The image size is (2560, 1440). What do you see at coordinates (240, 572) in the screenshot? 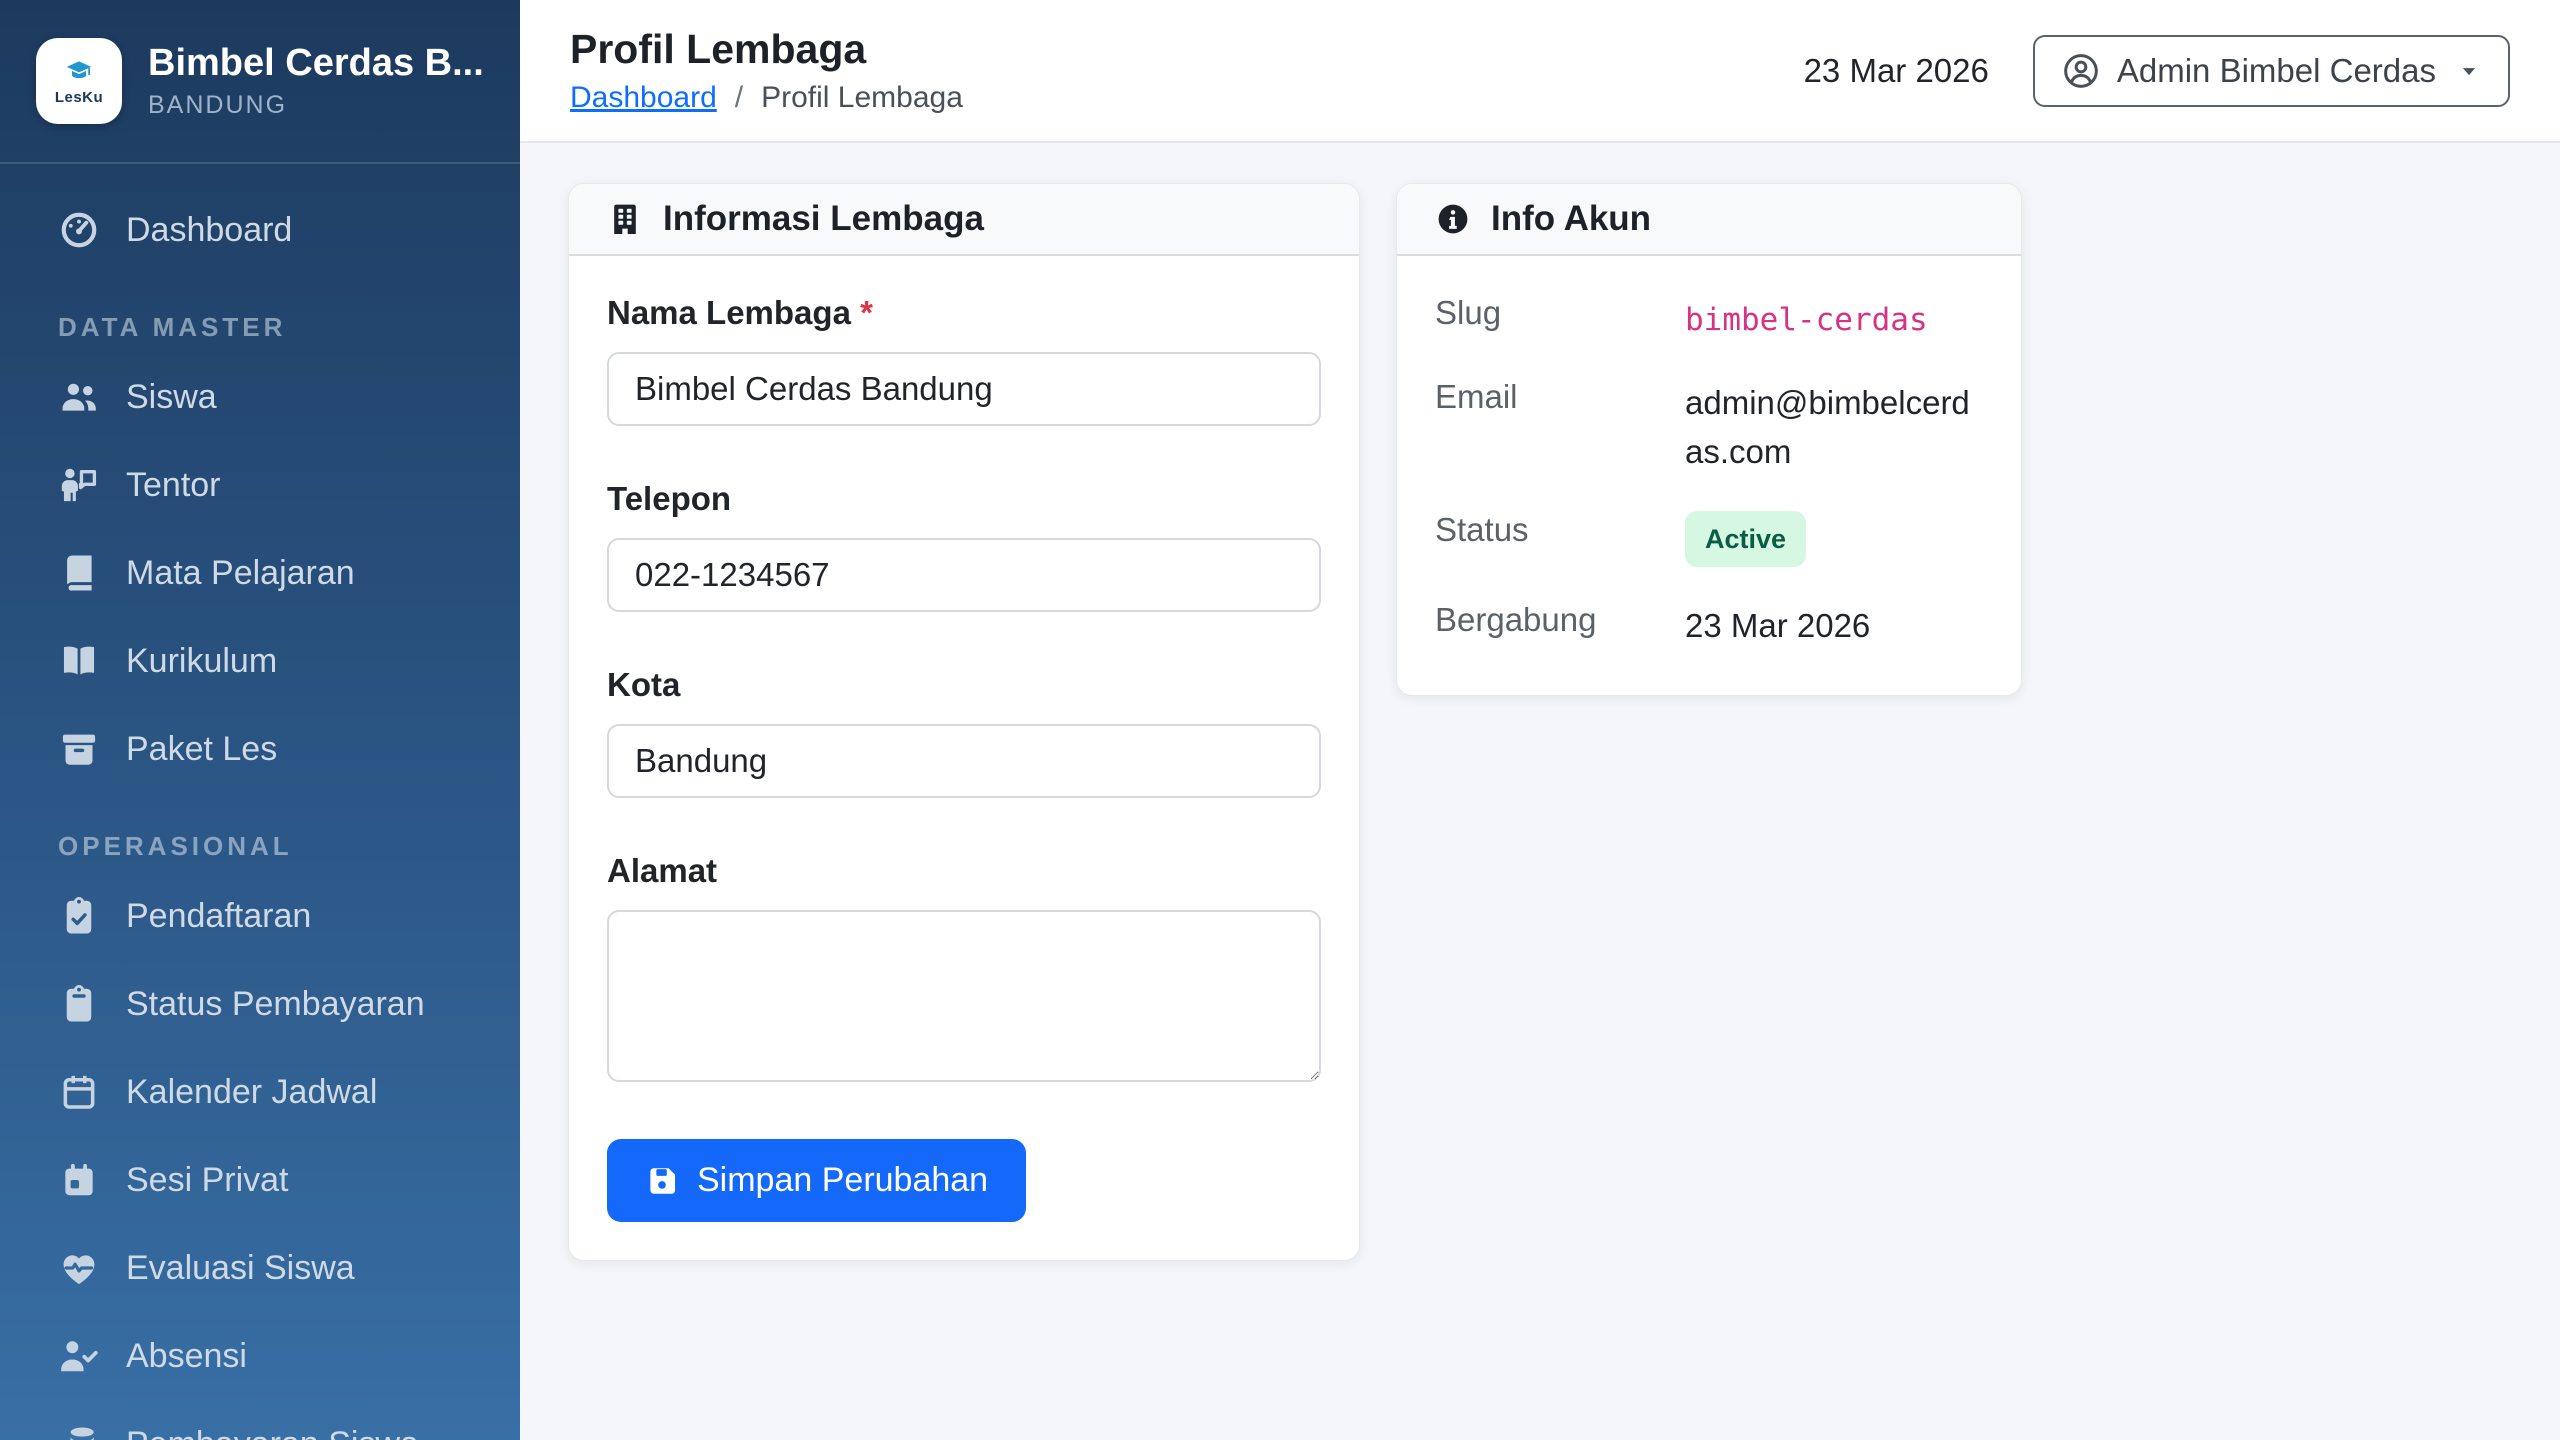
I see `sidebar-item-label: Mata Pelajaran` at bounding box center [240, 572].